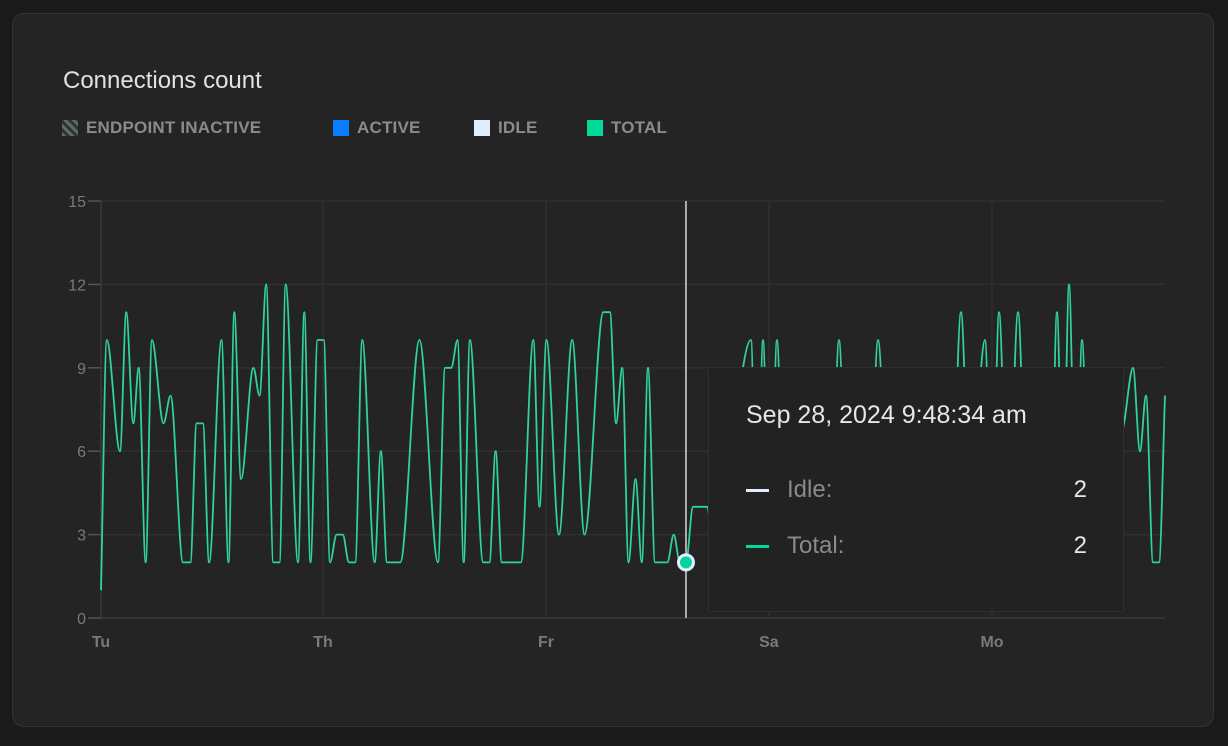  I want to click on legend-item-active: ACTIVE, so click(377, 128).